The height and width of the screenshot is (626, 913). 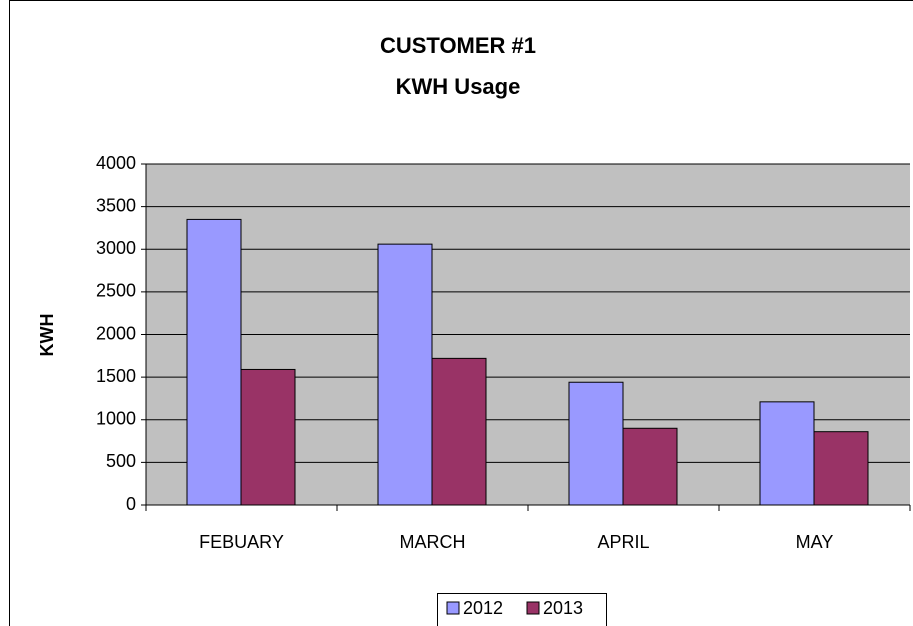 I want to click on y-tick-label: 3000, so click(x=116, y=248).